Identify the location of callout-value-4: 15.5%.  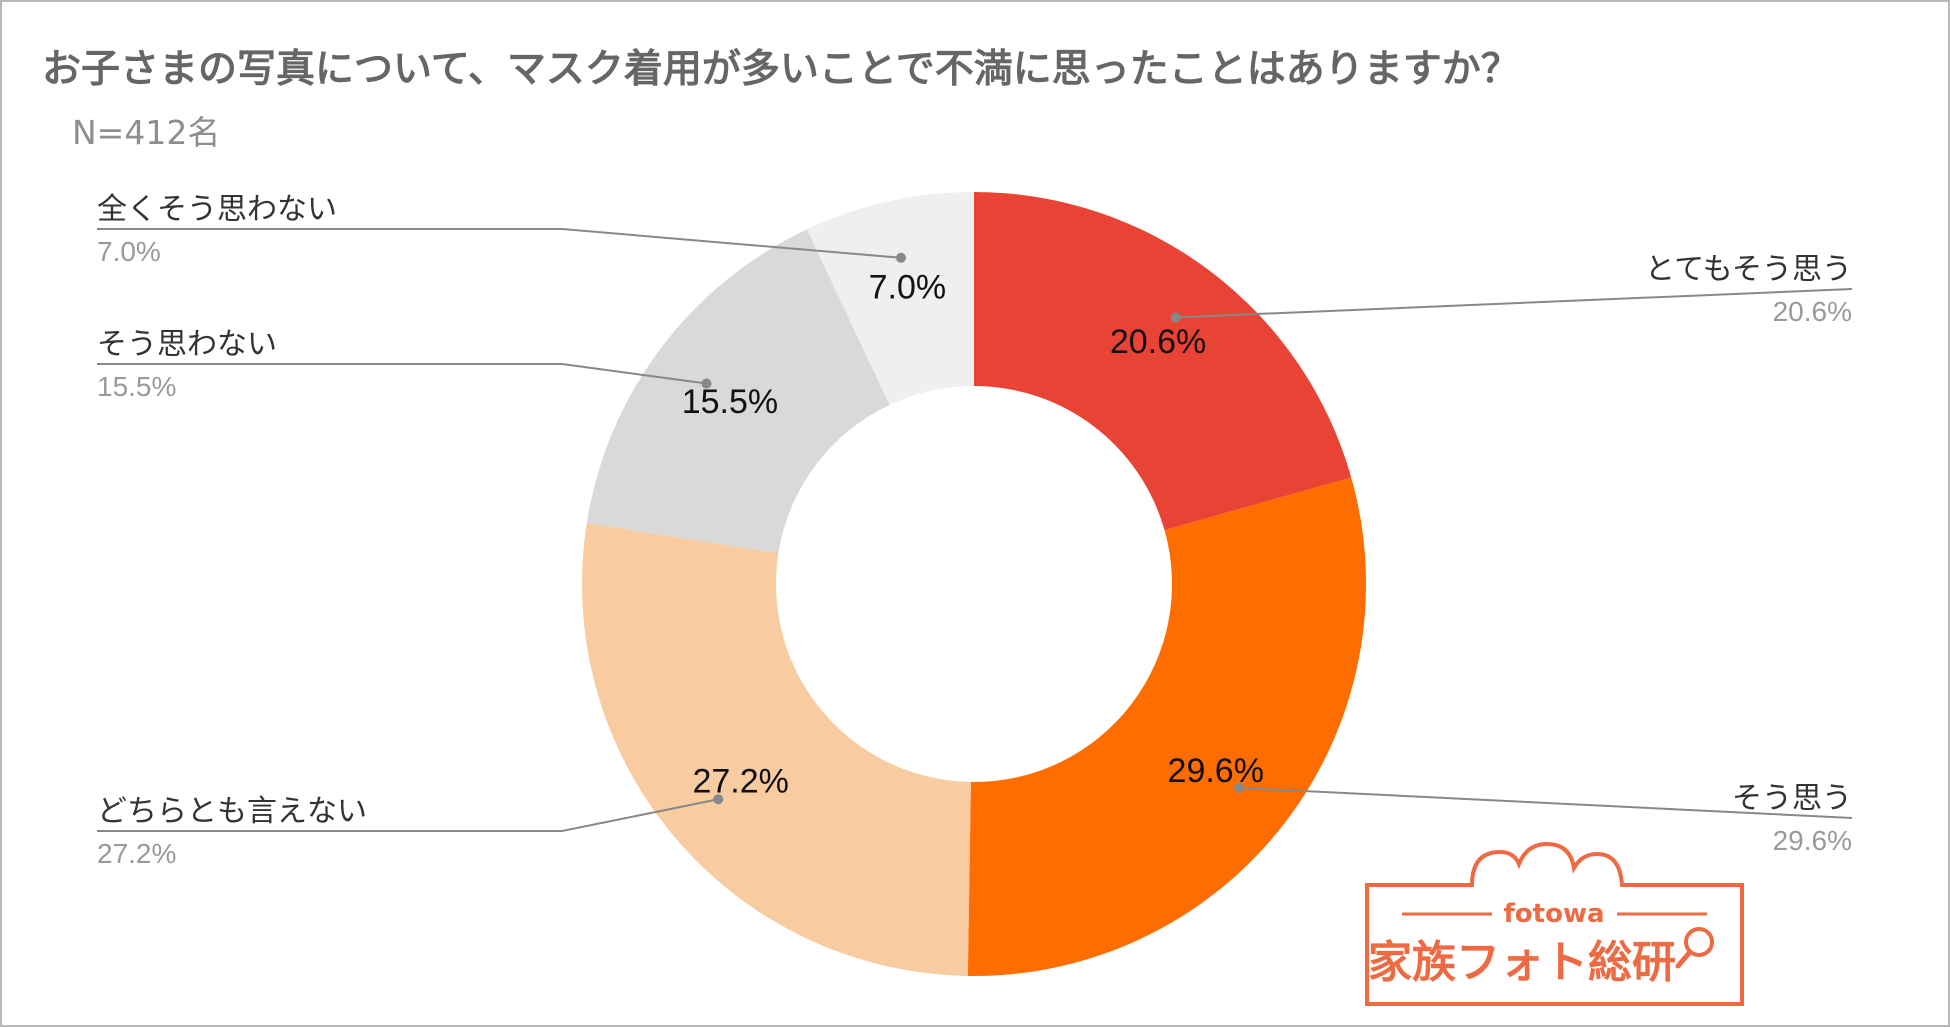
(136, 386).